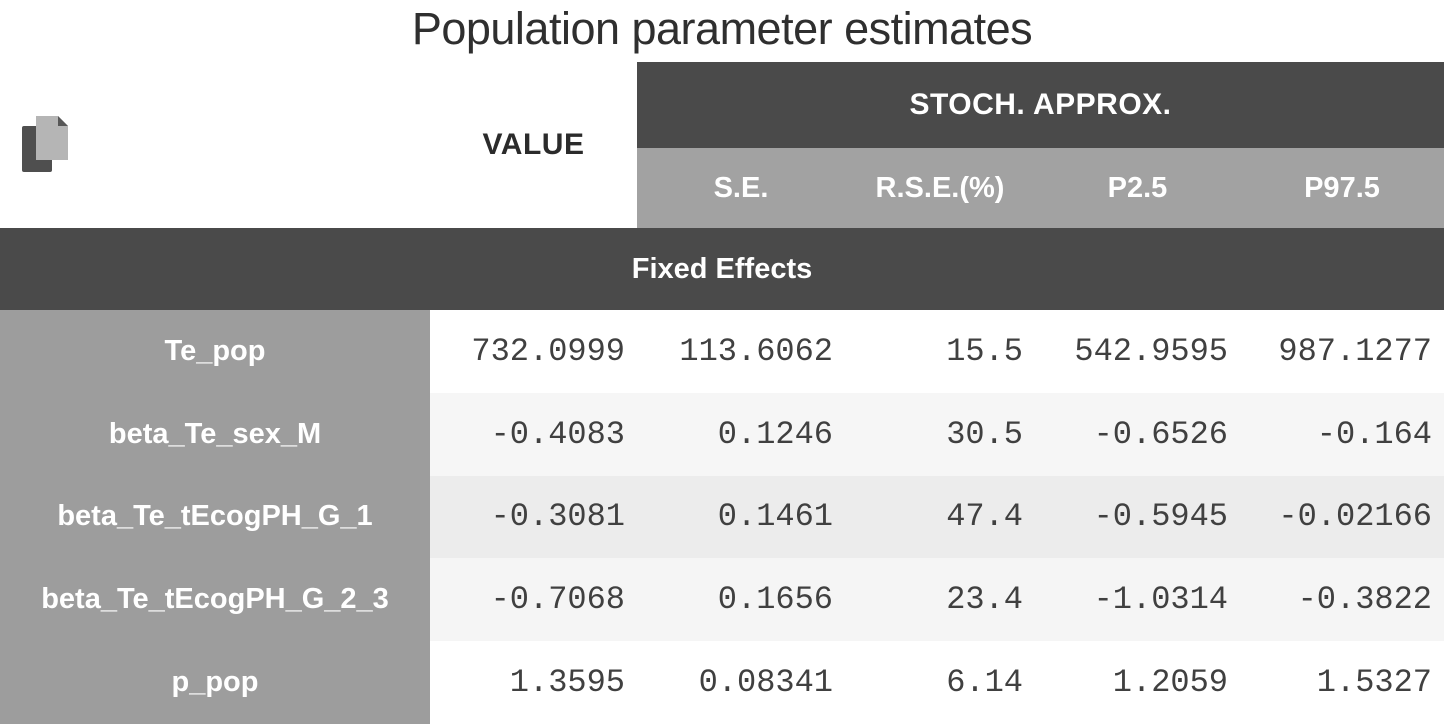 The image size is (1444, 724). Describe the element at coordinates (775, 517) in the screenshot. I see `se-cell: 0.1461` at that location.